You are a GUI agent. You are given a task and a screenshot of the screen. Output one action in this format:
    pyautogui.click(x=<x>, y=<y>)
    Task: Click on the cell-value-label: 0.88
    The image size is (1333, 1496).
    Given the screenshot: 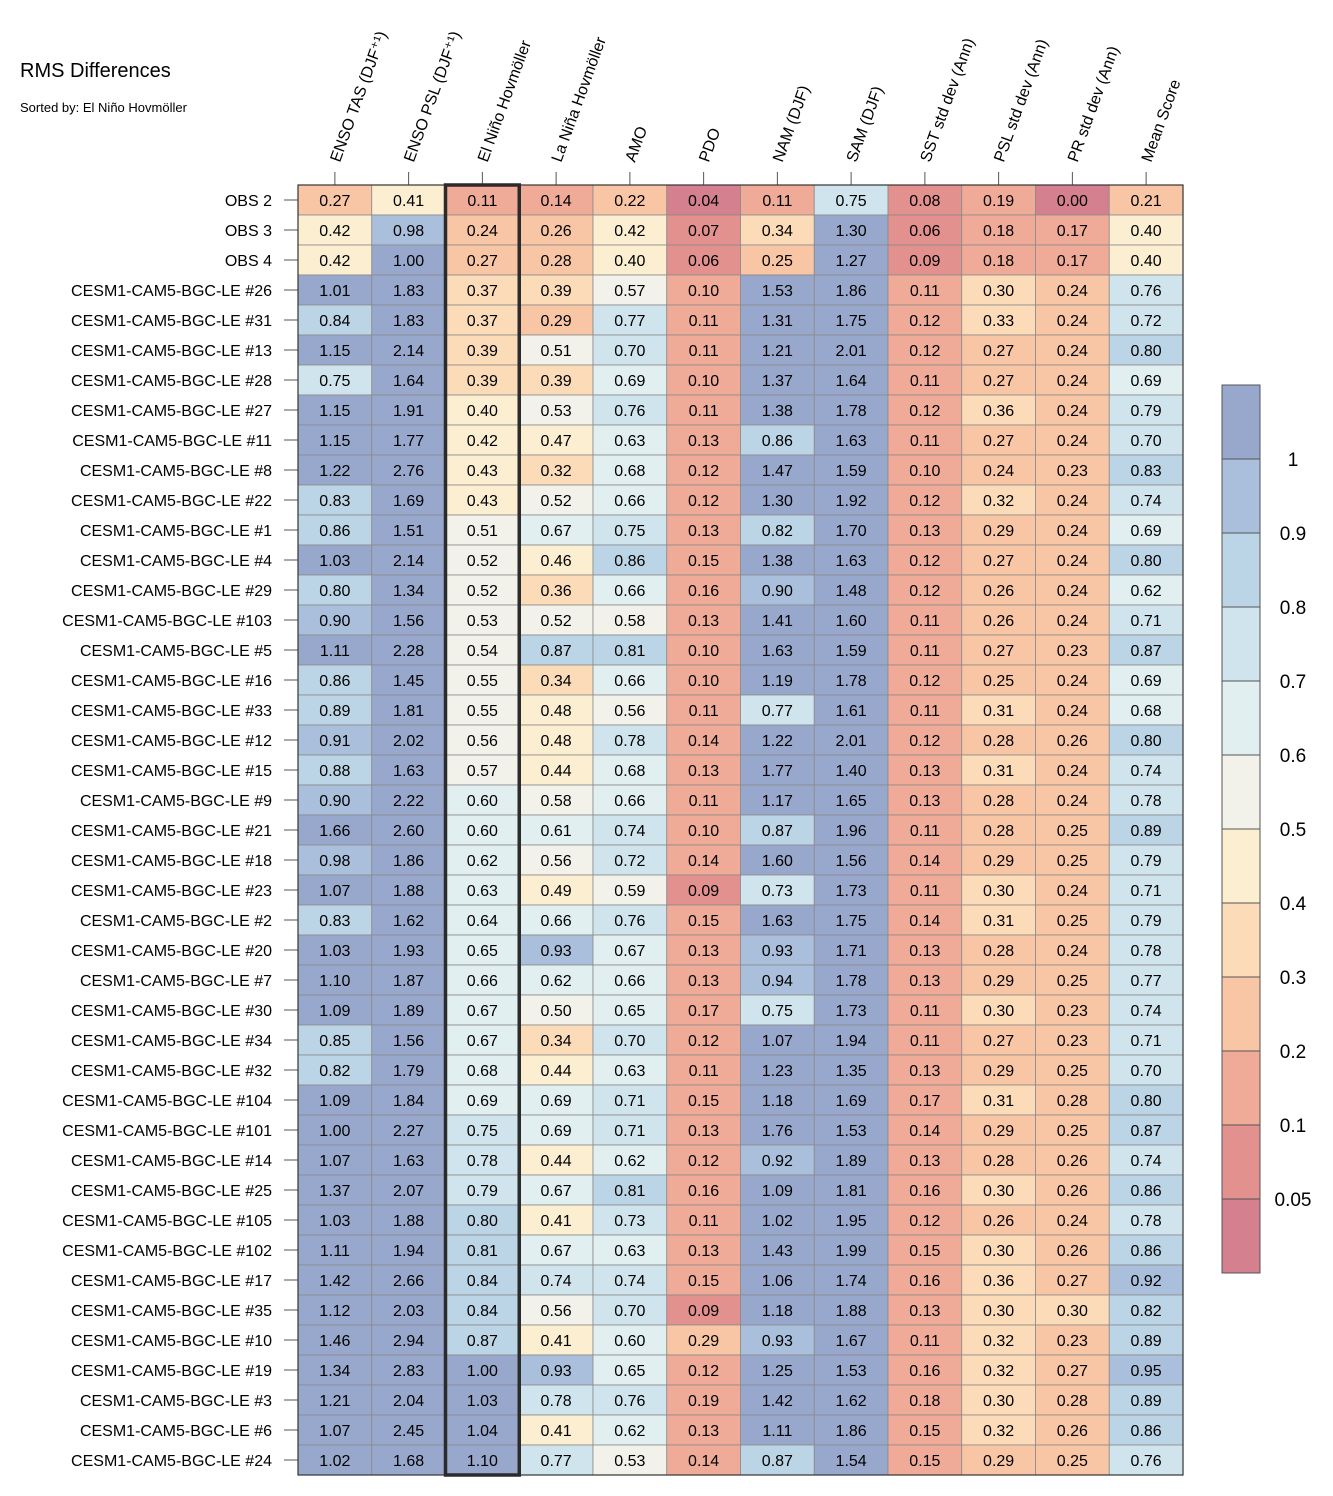 What is the action you would take?
    pyautogui.click(x=334, y=771)
    